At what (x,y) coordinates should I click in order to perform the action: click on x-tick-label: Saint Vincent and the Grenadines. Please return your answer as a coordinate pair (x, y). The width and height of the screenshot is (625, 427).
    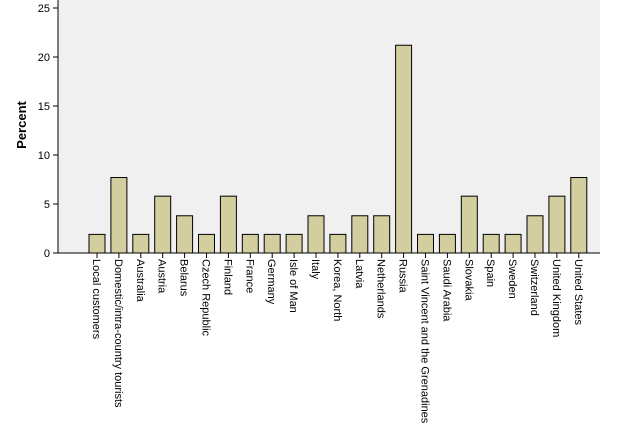
    Looking at the image, I should click on (425, 341).